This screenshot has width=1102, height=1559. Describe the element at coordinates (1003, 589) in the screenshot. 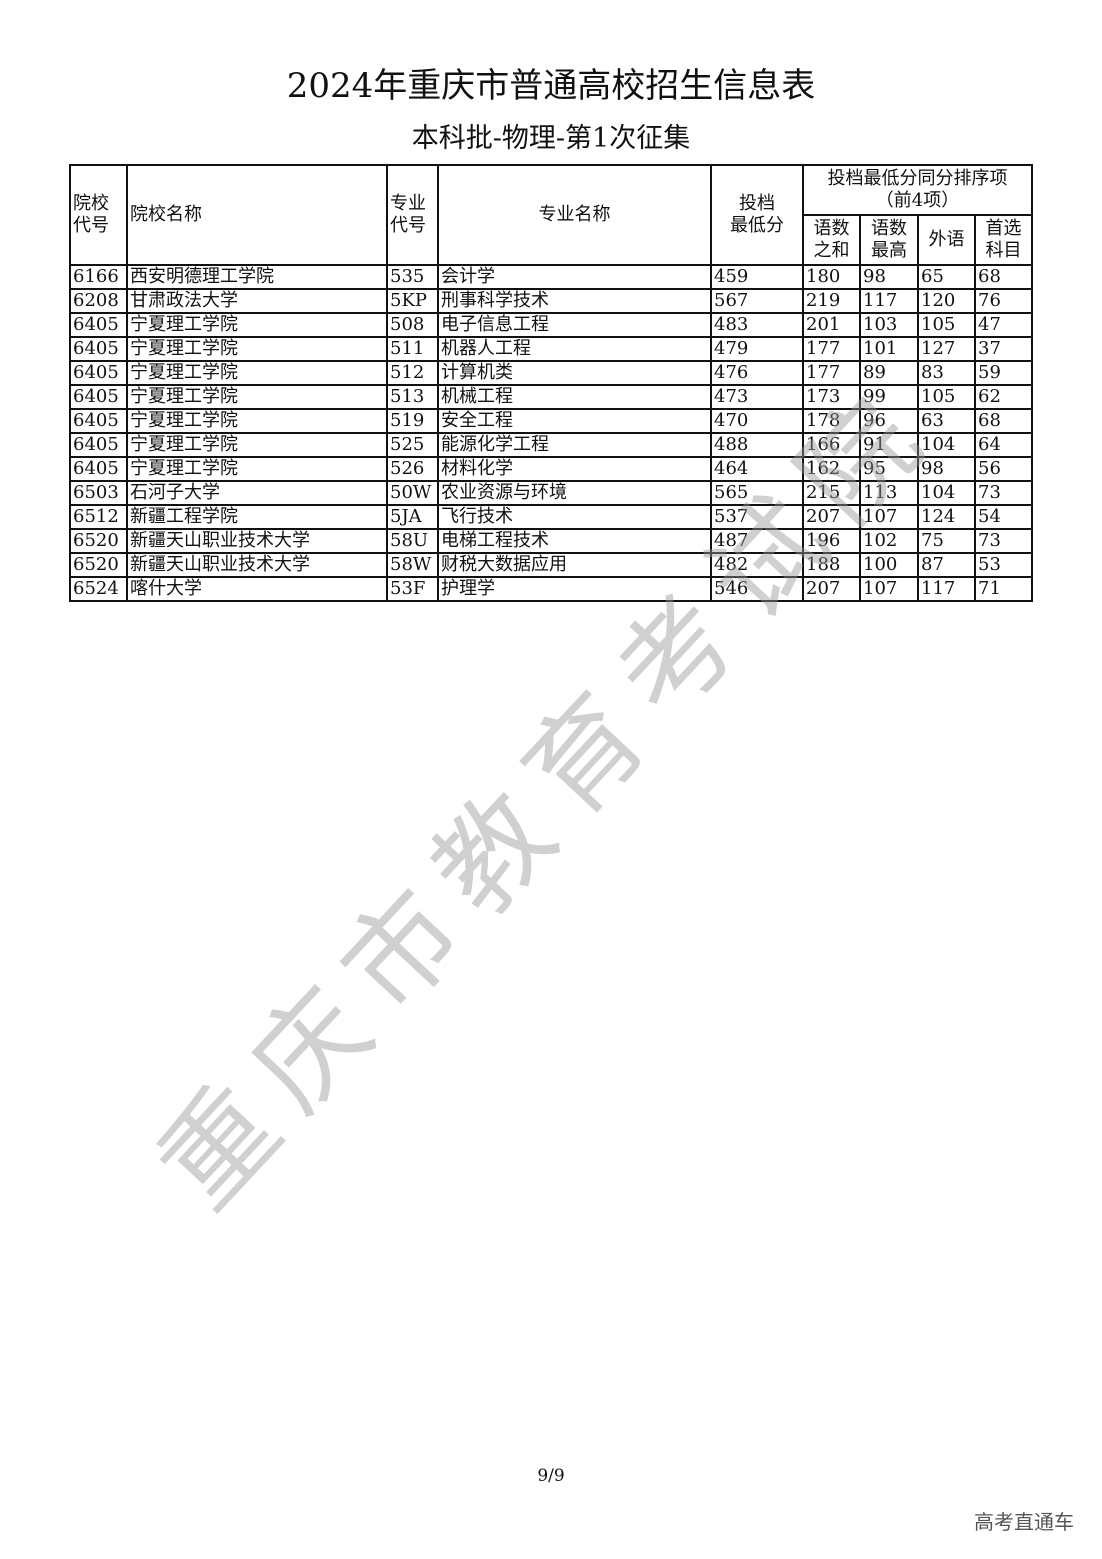

I see `cell-primary-subject: 71` at that location.